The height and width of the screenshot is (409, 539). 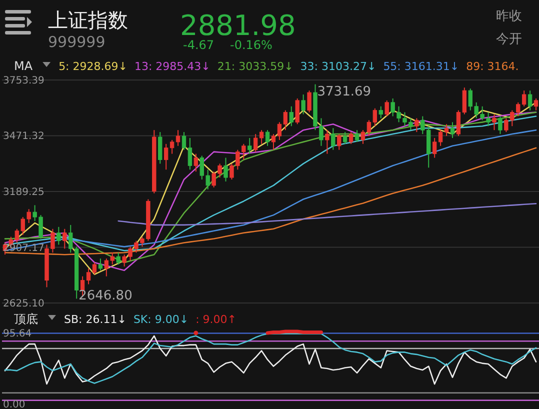 What do you see at coordinates (338, 66) in the screenshot?
I see `text: 33: 3103.27↓` at bounding box center [338, 66].